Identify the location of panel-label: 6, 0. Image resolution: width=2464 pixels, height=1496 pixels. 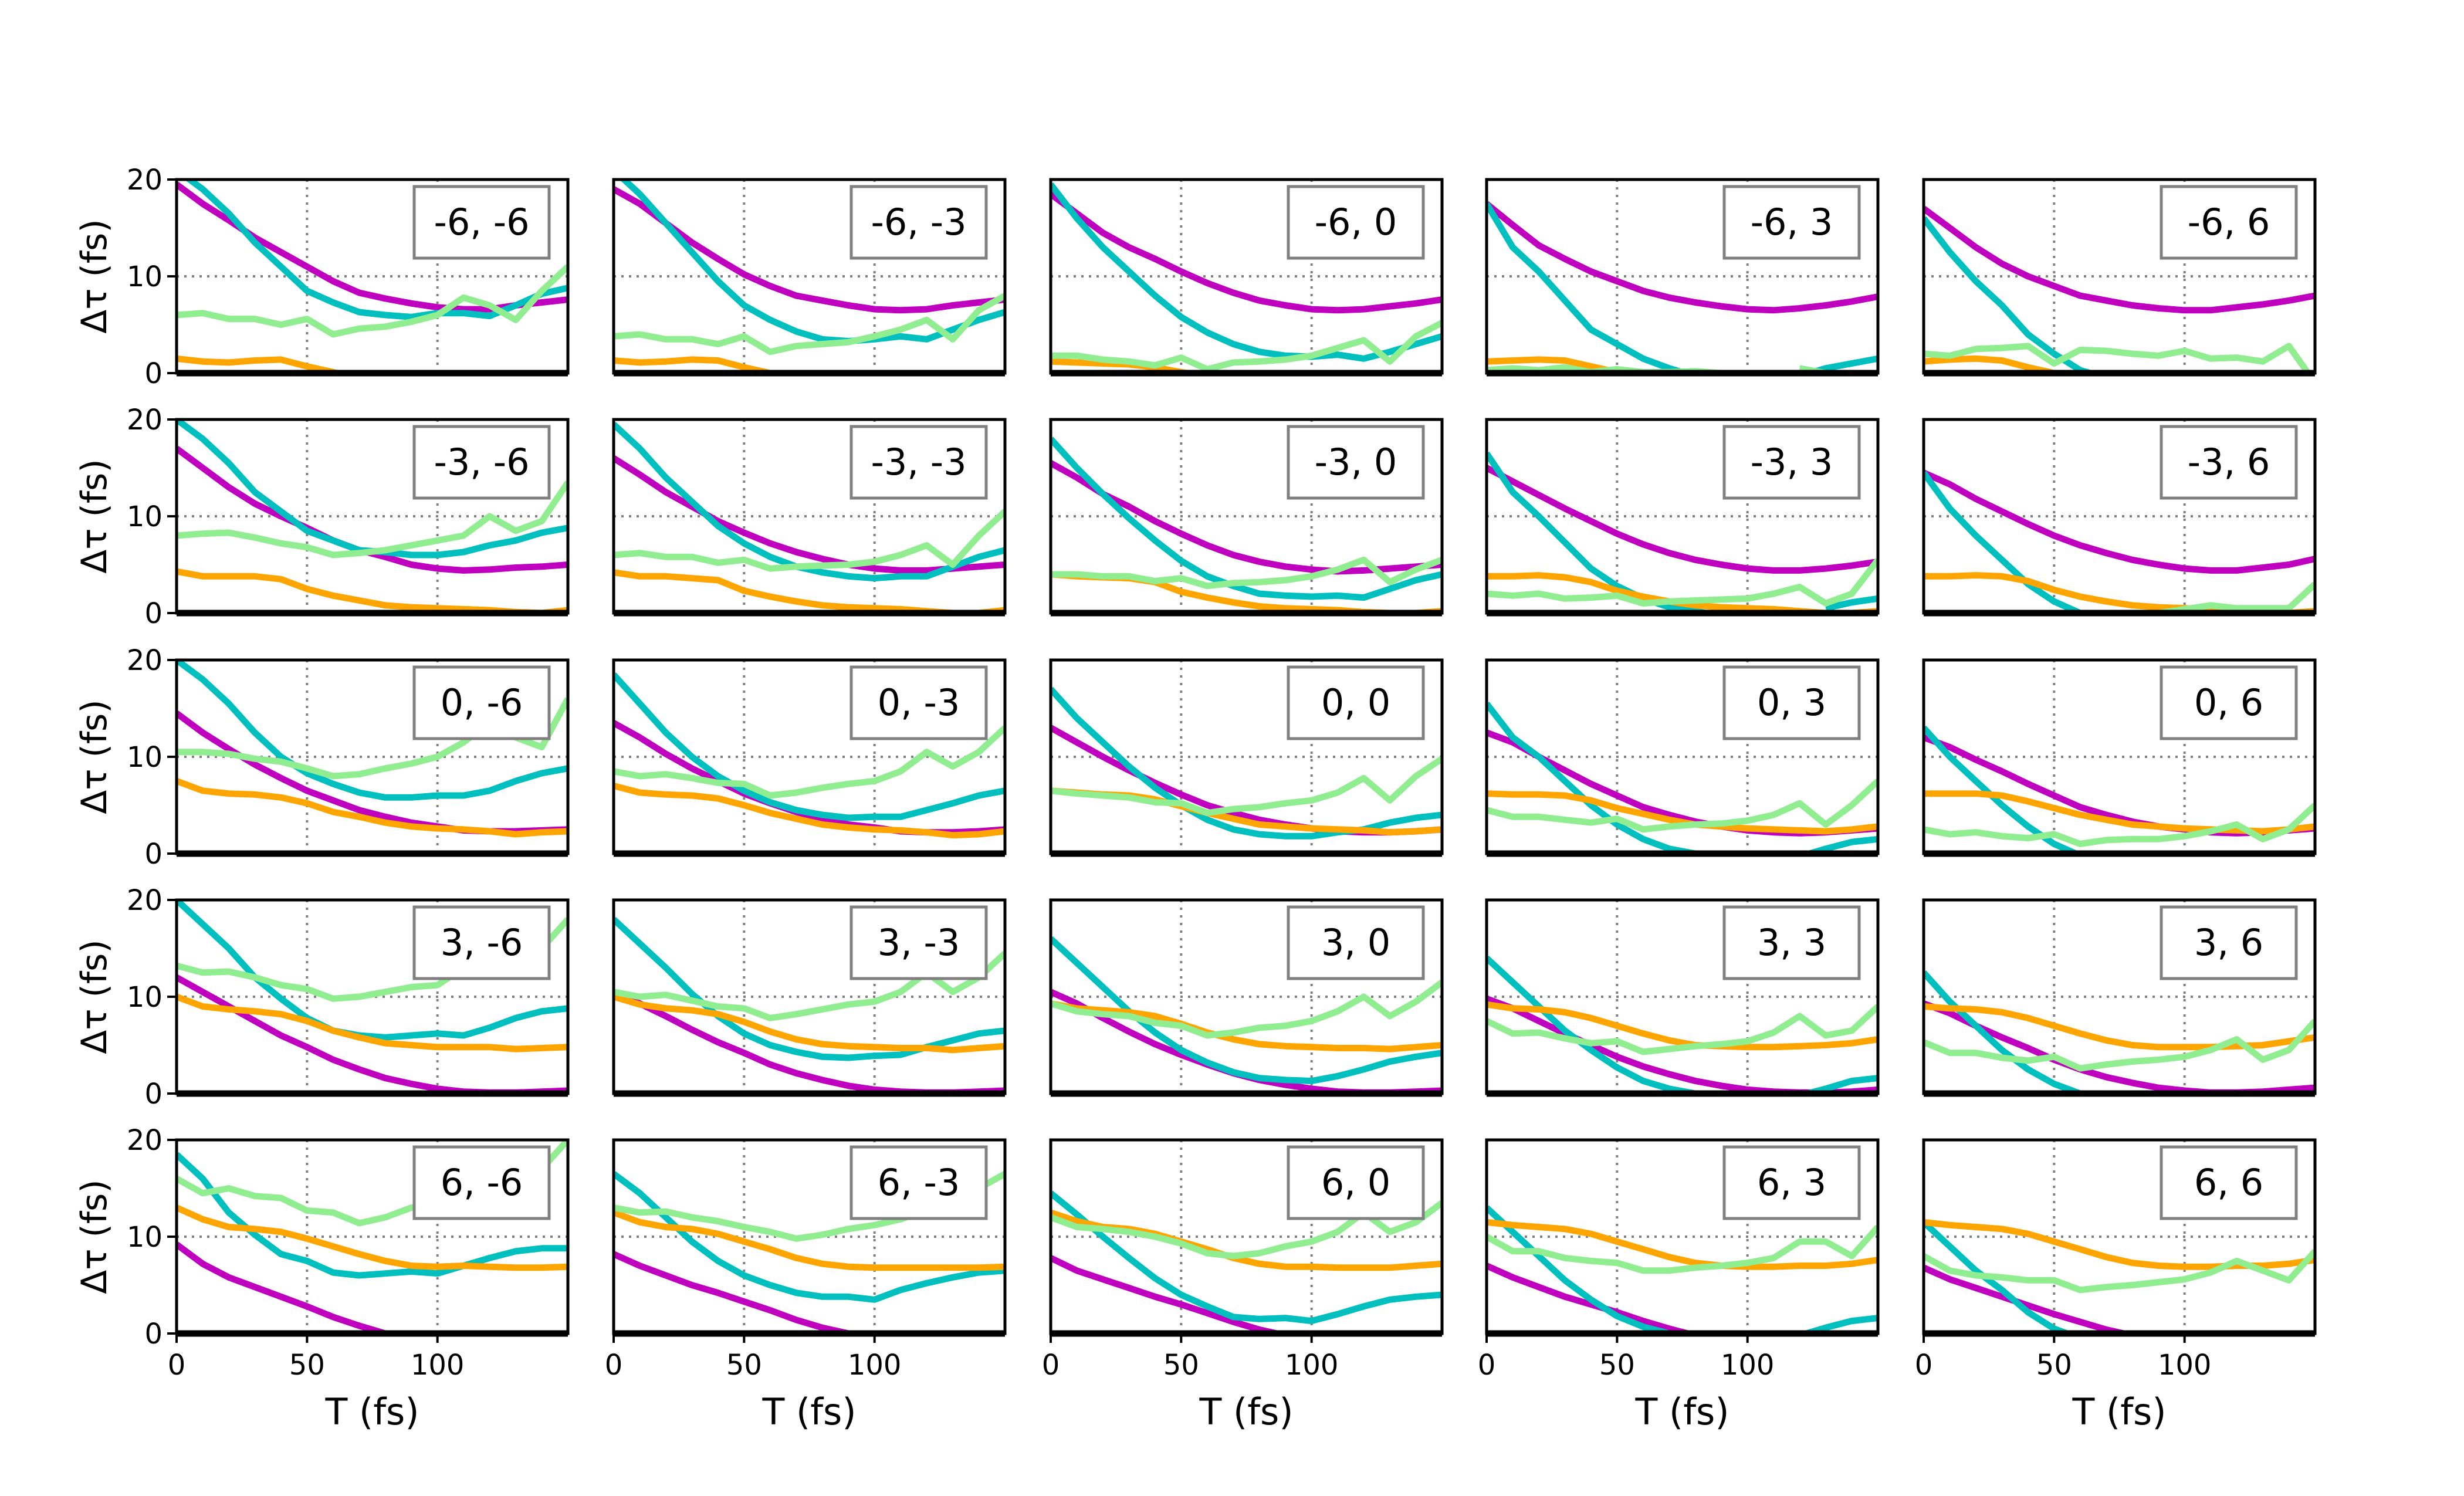
(1355, 1182).